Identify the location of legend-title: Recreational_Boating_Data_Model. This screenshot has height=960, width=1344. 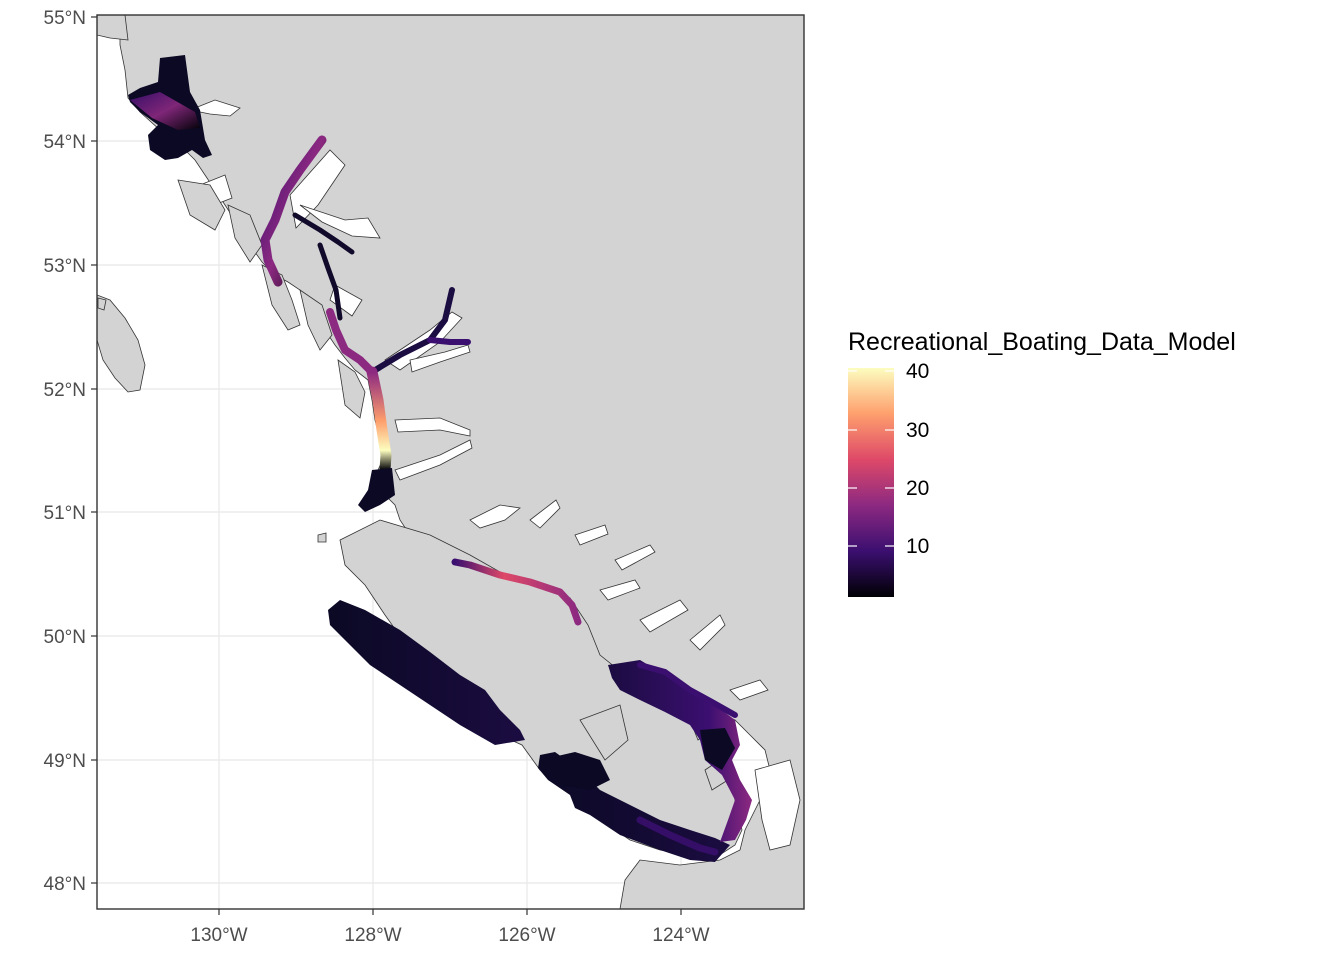
(1042, 342).